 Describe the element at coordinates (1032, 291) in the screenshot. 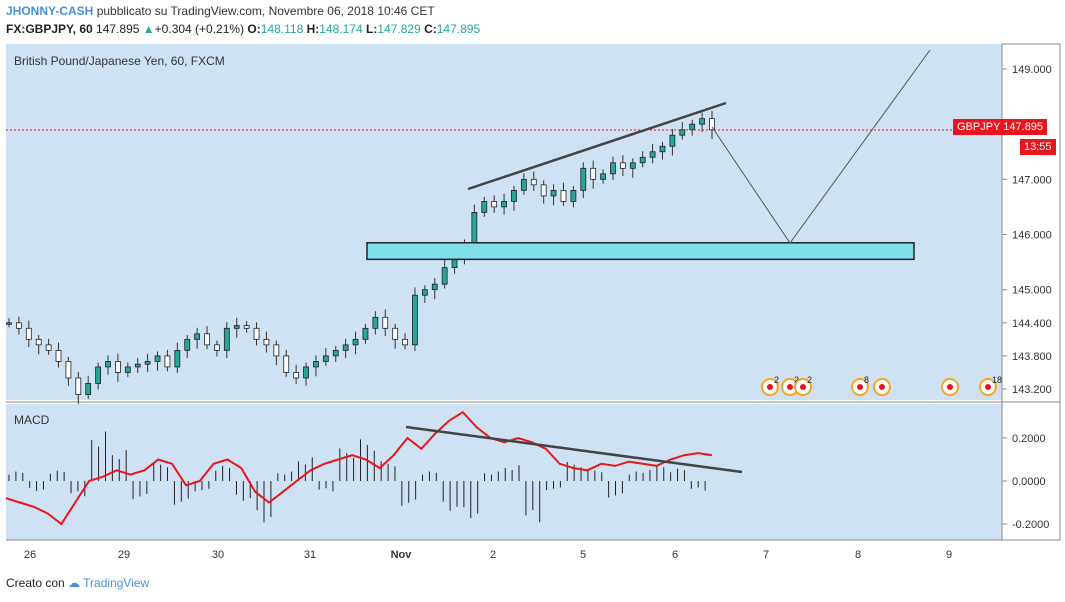

I see `price-tick-label: 145.000` at that location.